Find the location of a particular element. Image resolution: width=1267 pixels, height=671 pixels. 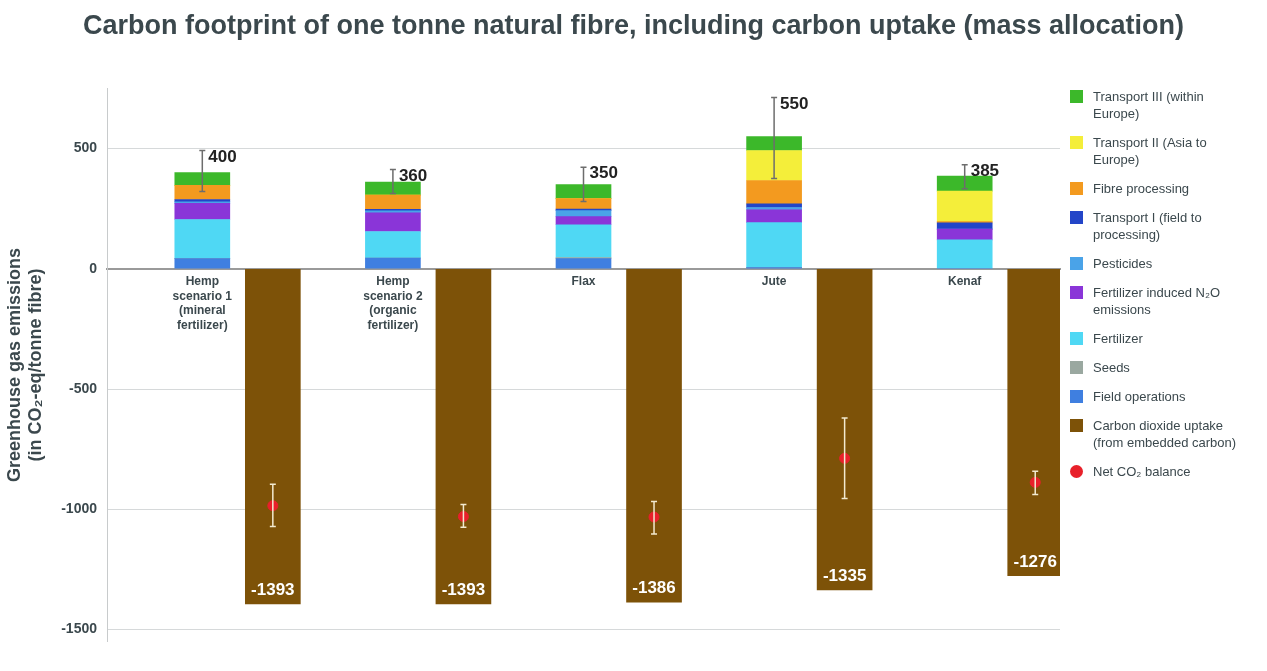

legend-label: Fertilizer is located at coordinates (1118, 338).